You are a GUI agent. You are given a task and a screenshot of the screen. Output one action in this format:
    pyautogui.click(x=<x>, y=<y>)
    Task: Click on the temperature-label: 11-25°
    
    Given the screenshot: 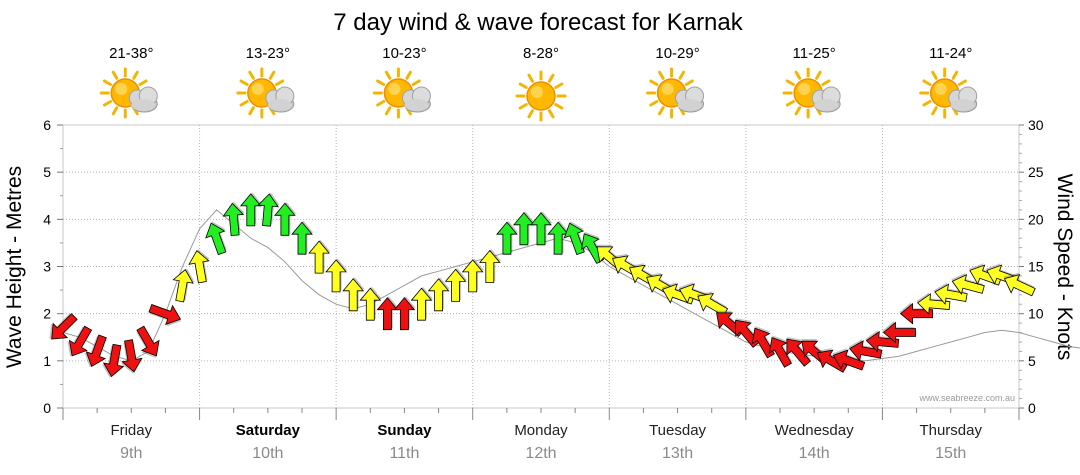 What is the action you would take?
    pyautogui.click(x=814, y=53)
    